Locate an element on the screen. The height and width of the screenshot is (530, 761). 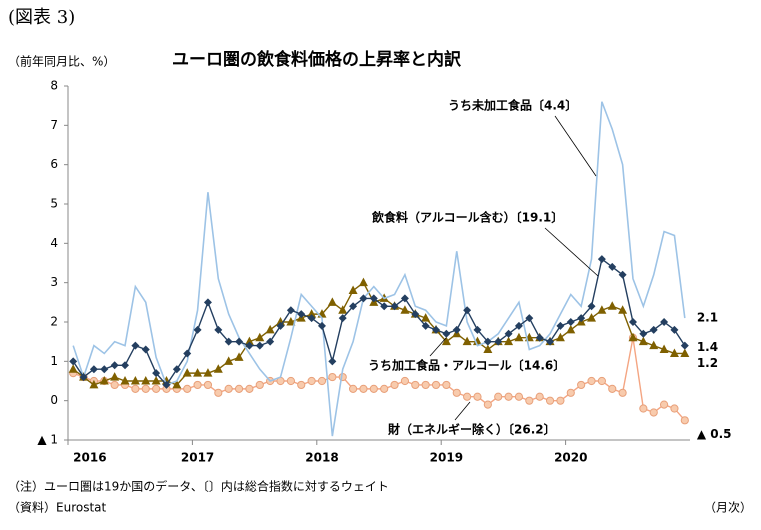
series-label: 飲食料（アルコール含む）〔19.1〕 is located at coordinates (467, 217).